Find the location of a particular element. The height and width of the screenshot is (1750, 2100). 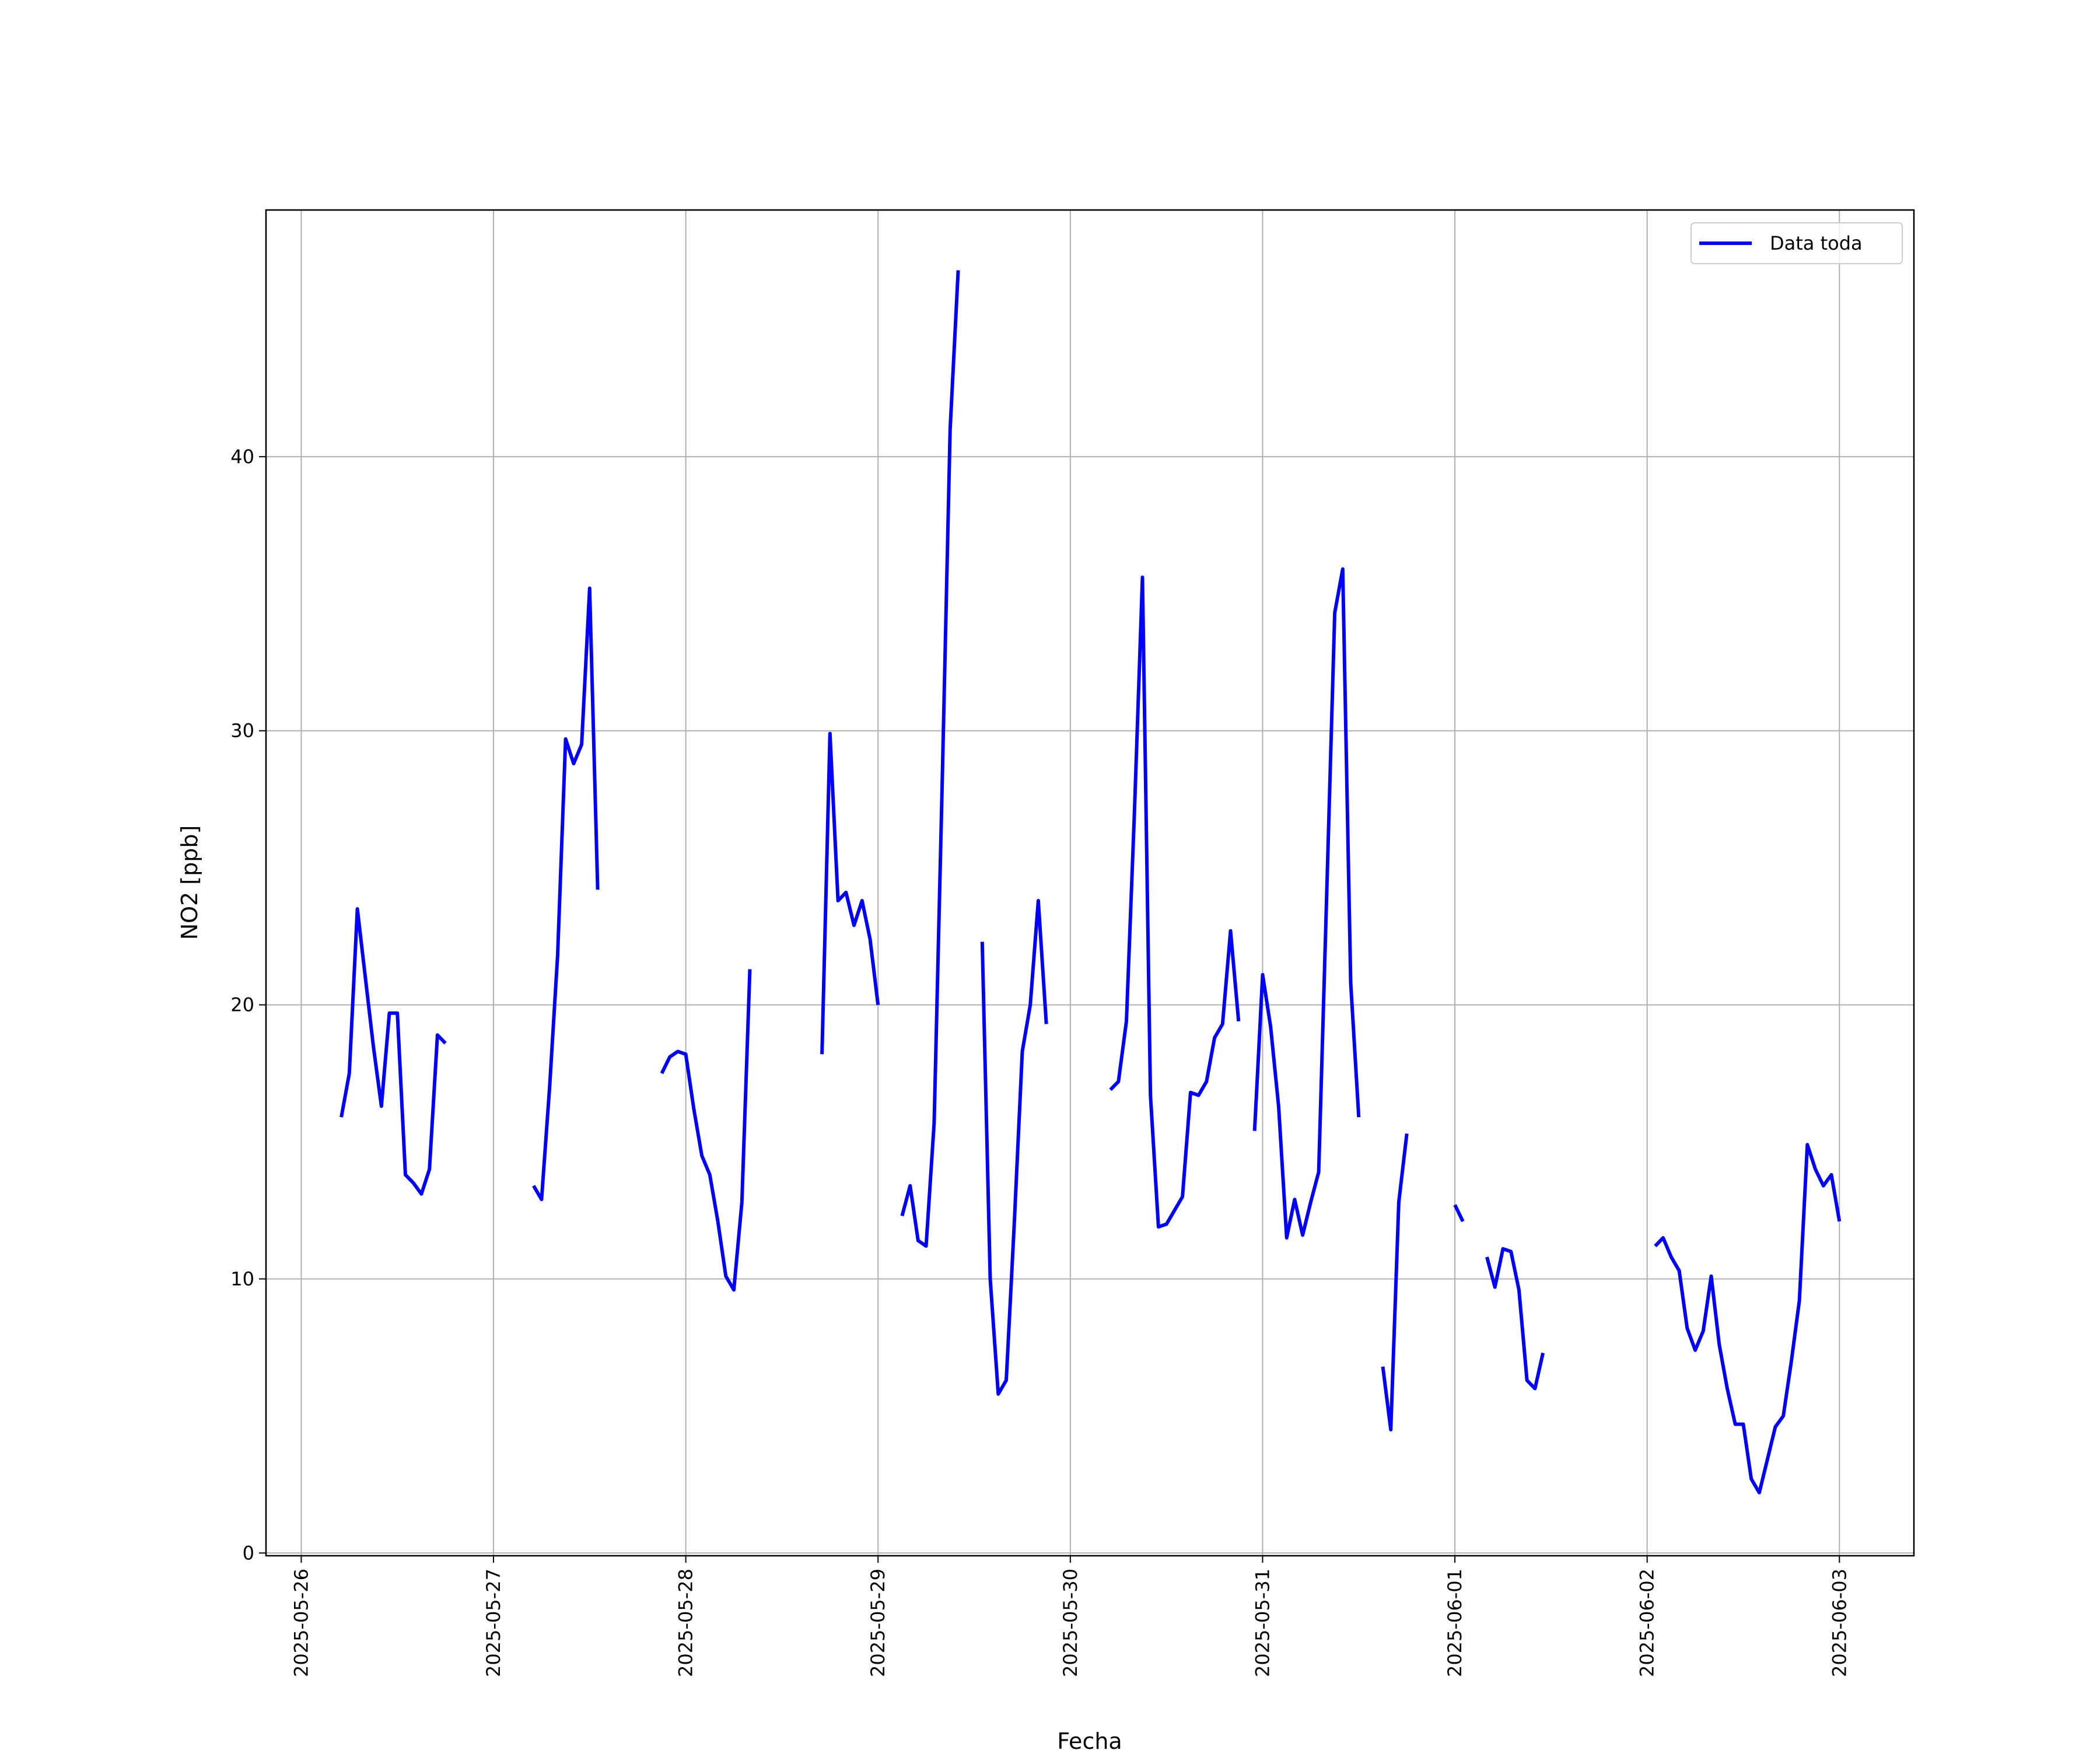

x-tick-label: 2025-05-30 is located at coordinates (1070, 1623).